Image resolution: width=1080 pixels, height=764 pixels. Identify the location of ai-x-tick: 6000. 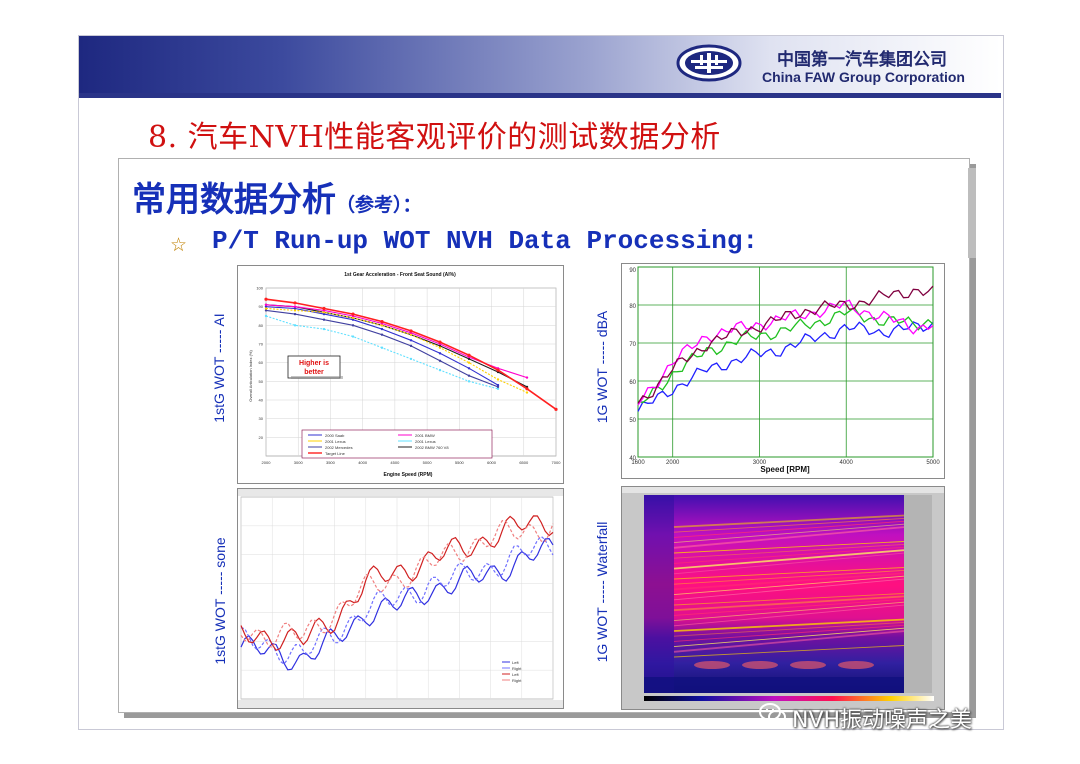
(492, 462).